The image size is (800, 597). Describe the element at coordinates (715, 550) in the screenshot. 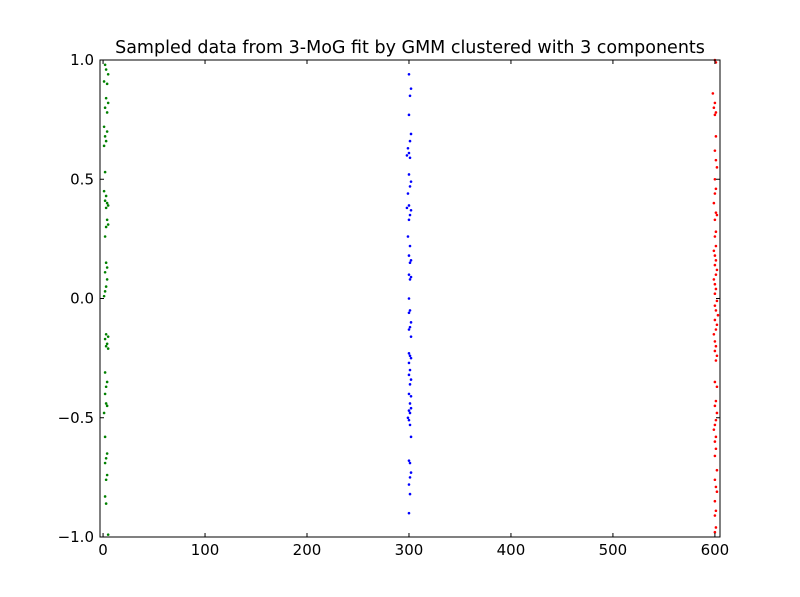

I see `x-tick-label: 600` at that location.